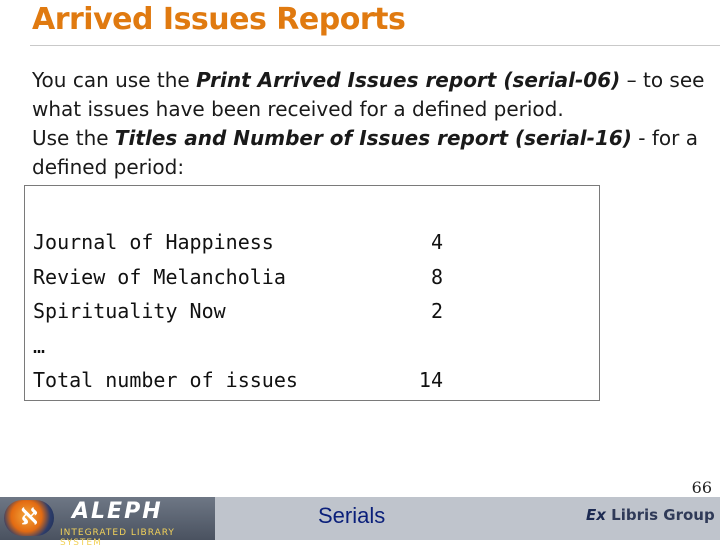  Describe the element at coordinates (436, 311) in the screenshot. I see `report-count: 2` at that location.